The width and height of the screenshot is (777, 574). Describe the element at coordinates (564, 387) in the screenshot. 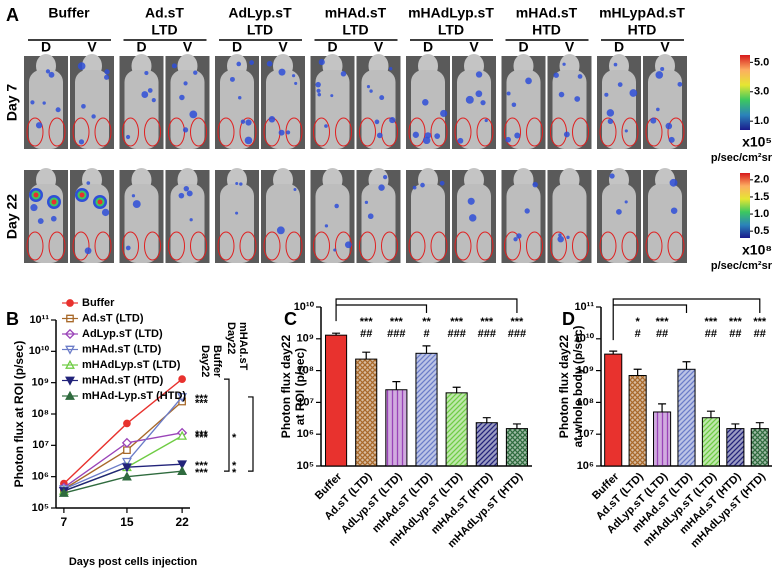

I see `y-axis-label: Photon flux day22` at that location.